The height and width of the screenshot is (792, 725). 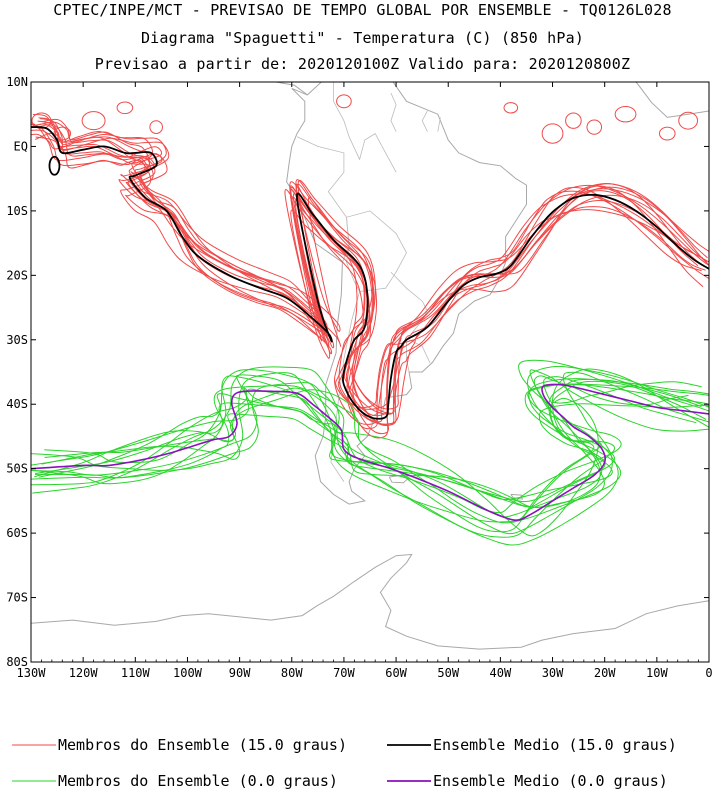 I want to click on africa-coast, so click(x=672, y=100).